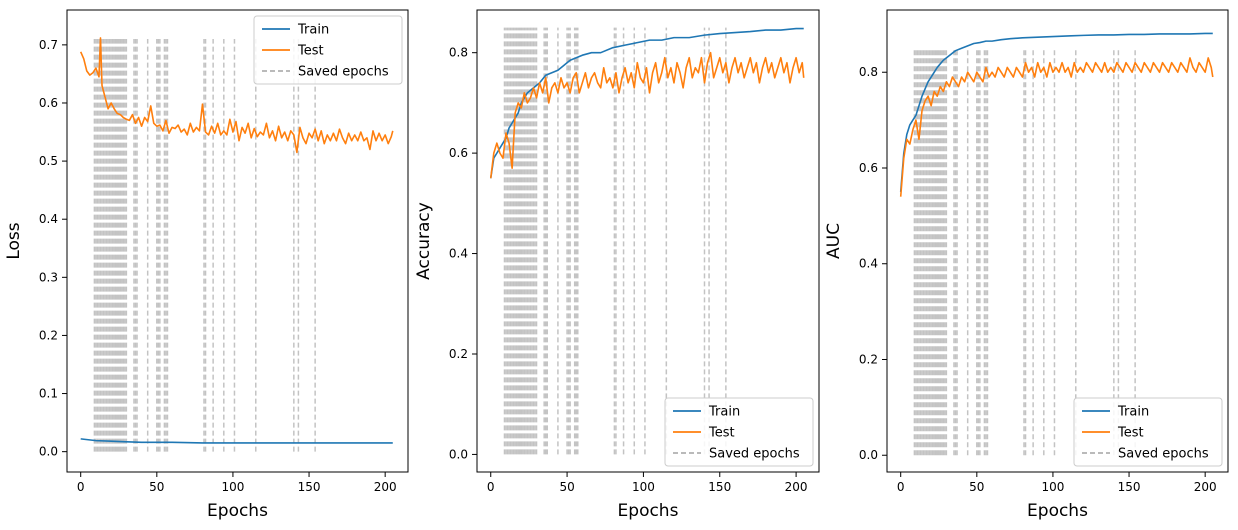 The image size is (1238, 530). Describe the element at coordinates (424, 241) in the screenshot. I see `y-axis-label: Accuracy` at that location.